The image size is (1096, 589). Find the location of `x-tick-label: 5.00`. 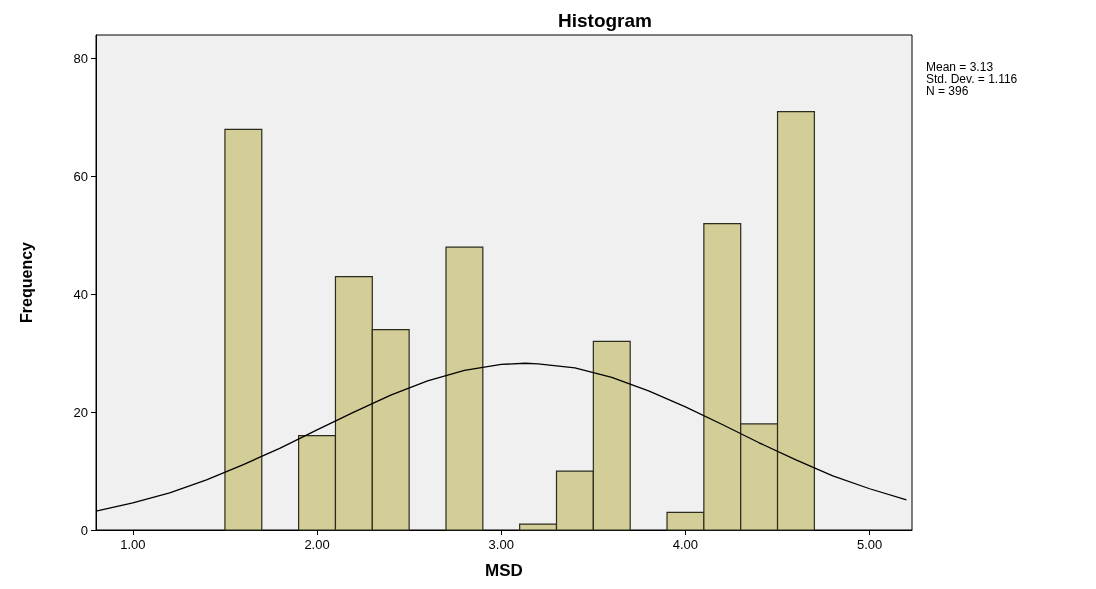

x-tick-label: 5.00 is located at coordinates (869, 544).